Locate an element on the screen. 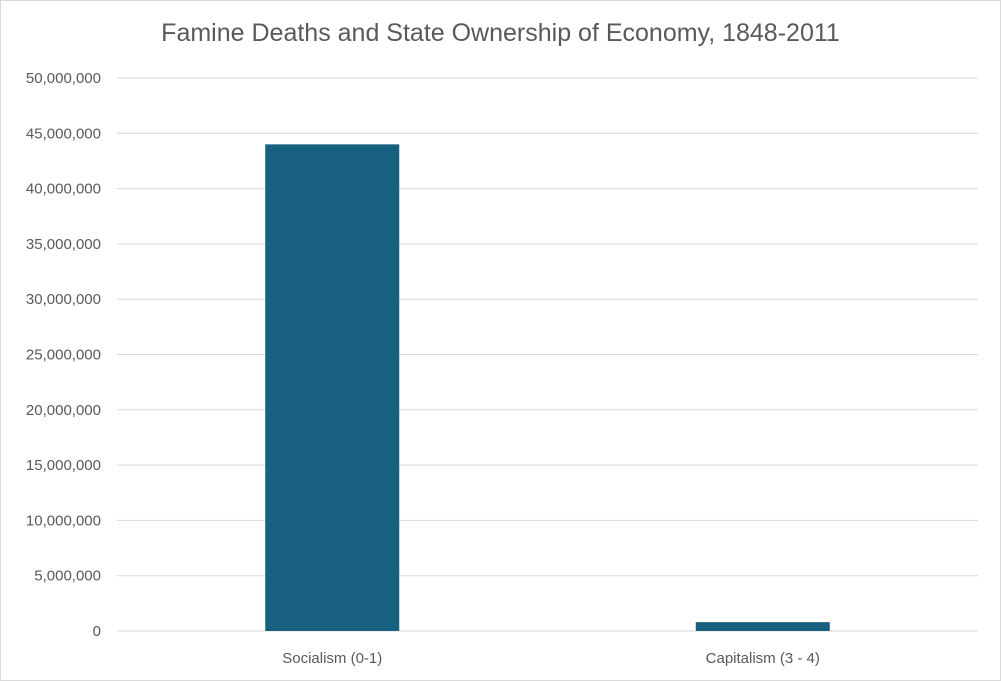 The image size is (1001, 681). x-axis-category-labels: Socialism (0-1) Capitalism (3 - 4) is located at coordinates (551, 658).